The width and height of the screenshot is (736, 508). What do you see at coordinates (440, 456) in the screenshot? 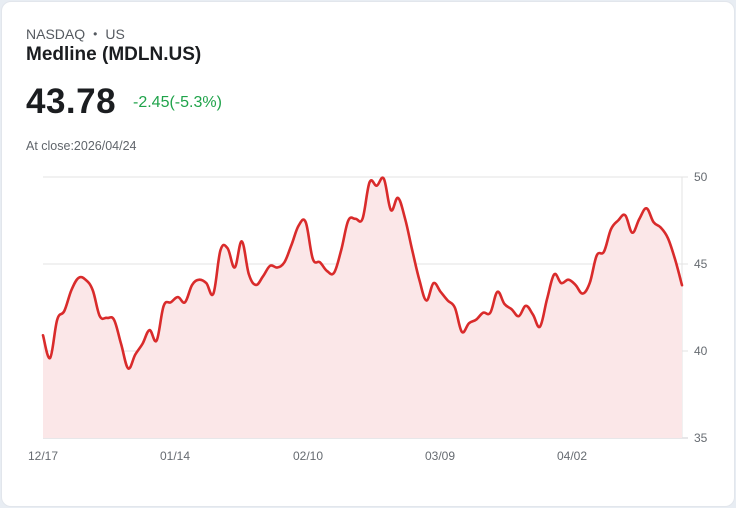
I see `x-tick-label: 03/09` at bounding box center [440, 456].